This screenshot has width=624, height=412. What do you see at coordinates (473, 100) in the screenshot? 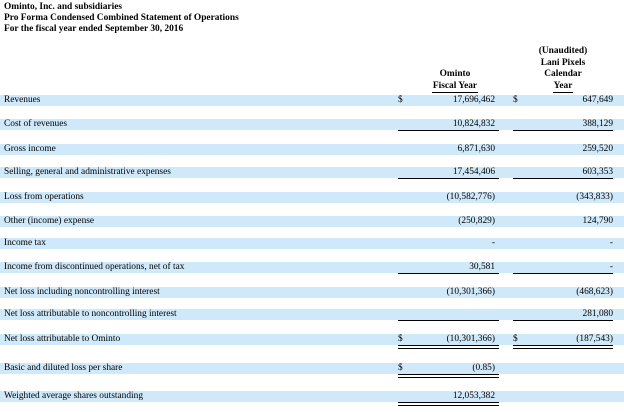
I see `ominto-value: 17,696,462` at bounding box center [473, 100].